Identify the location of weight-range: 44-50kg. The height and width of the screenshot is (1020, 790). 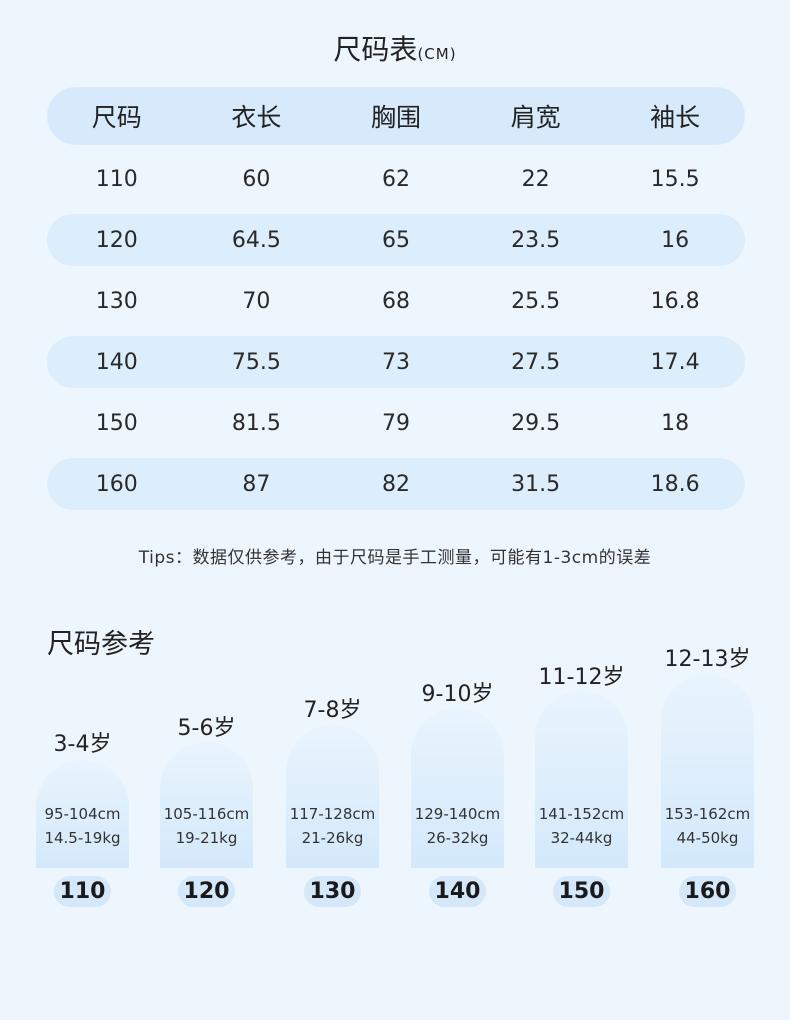
(707, 838).